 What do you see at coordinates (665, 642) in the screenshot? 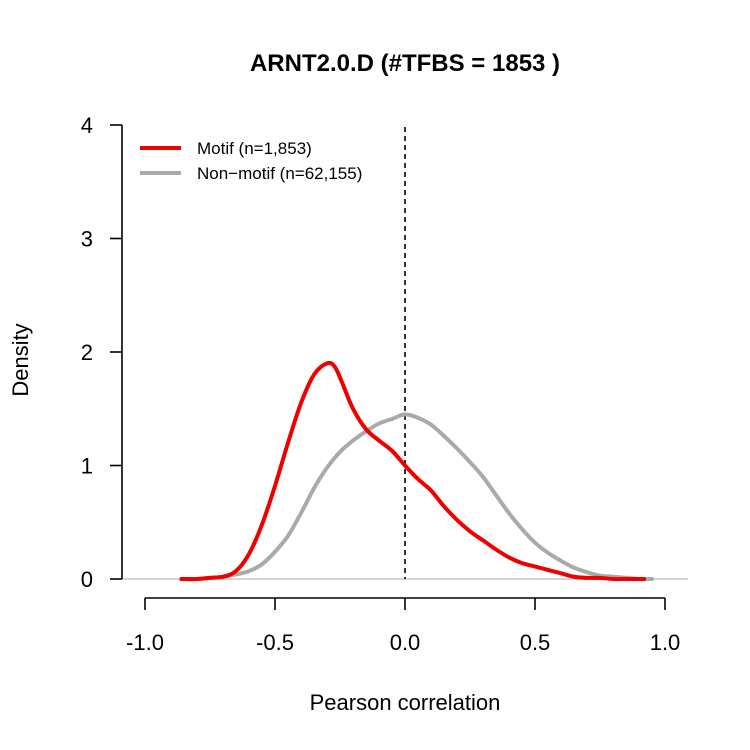
I see `x-tick-label: 1.0` at bounding box center [665, 642].